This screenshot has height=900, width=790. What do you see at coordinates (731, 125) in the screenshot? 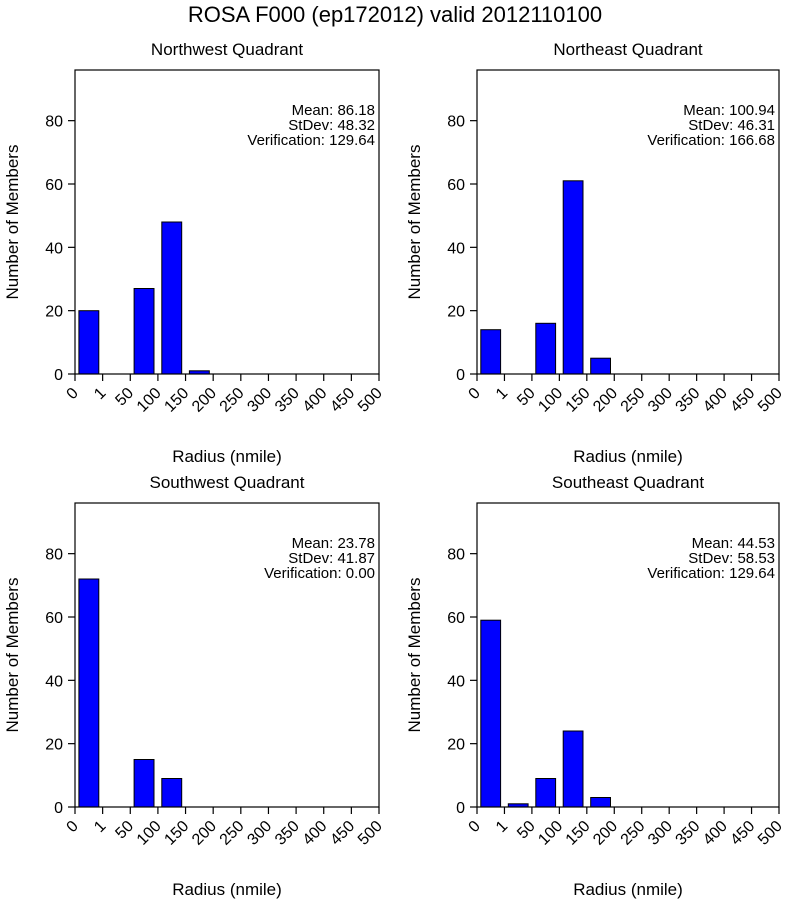
I see `stat-stdev: StDev: 46.31` at bounding box center [731, 125].